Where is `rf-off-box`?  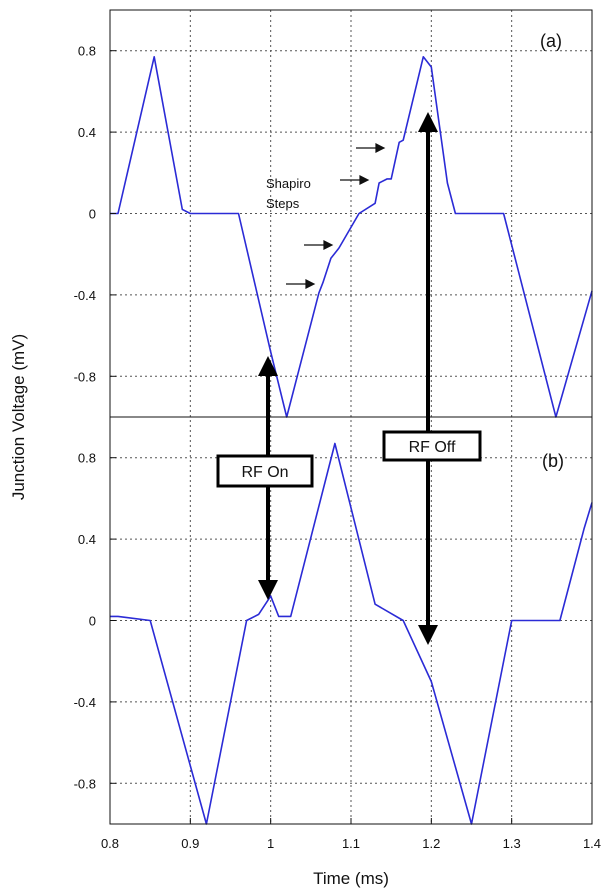
rf-off-box is located at coordinates (432, 446).